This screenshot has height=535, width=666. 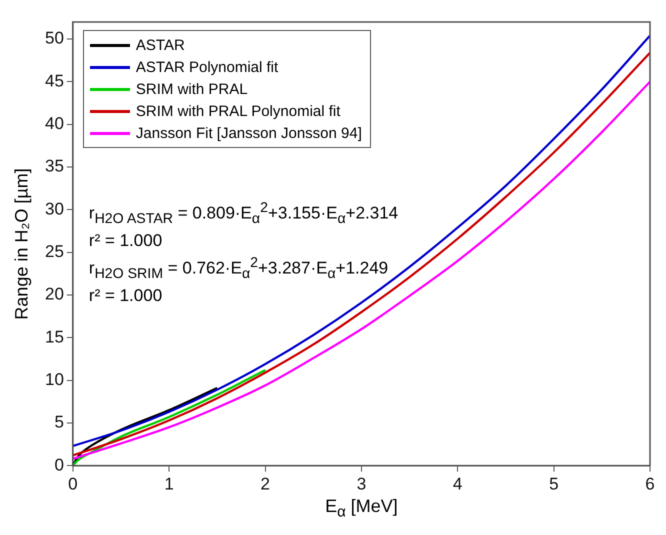 What do you see at coordinates (243, 214) in the screenshot?
I see `annotation: r$_{H2O ASTAR}$ = 0.809·E$_{α}$$^{2}$+3.155·E$_{α}$+2.314` at bounding box center [243, 214].